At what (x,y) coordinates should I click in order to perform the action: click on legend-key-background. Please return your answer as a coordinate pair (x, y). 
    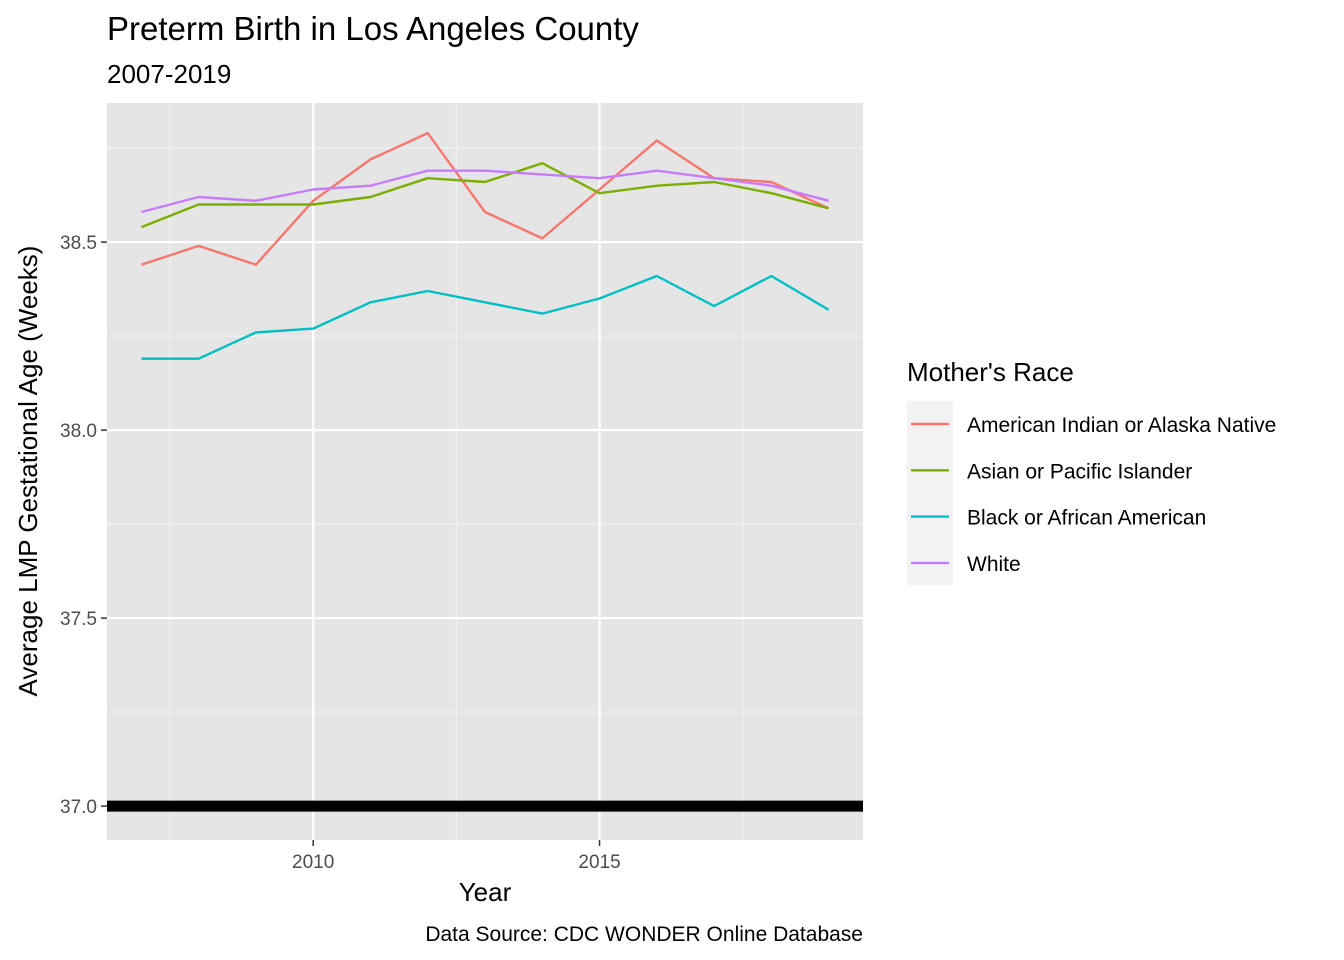
    Looking at the image, I should click on (930, 493).